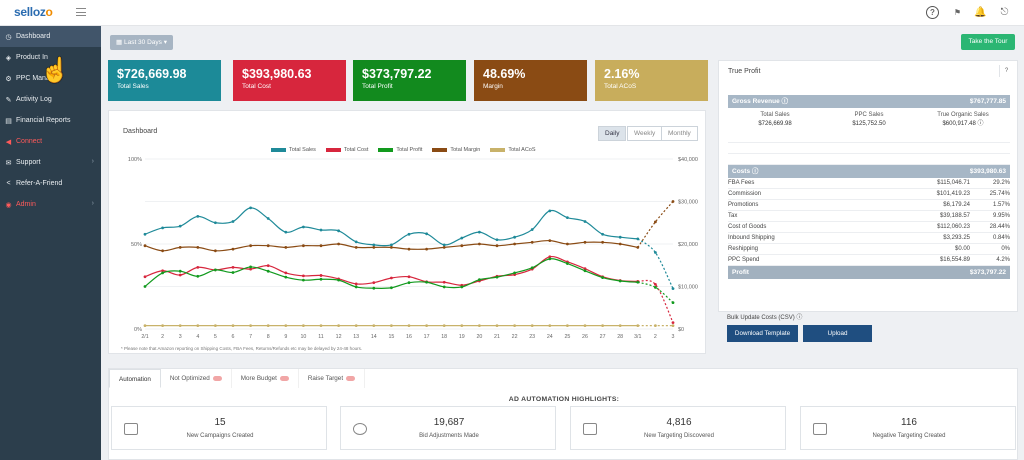 The height and width of the screenshot is (460, 1024). I want to click on period-monthly-button: Monthly, so click(679, 133).